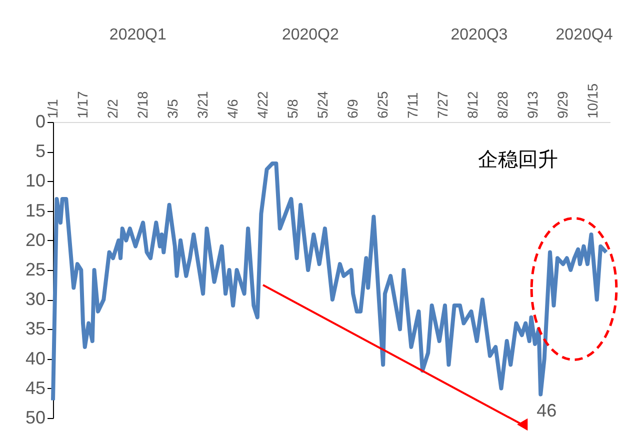  I want to click on y-tick-label: 20, so click(35, 240).